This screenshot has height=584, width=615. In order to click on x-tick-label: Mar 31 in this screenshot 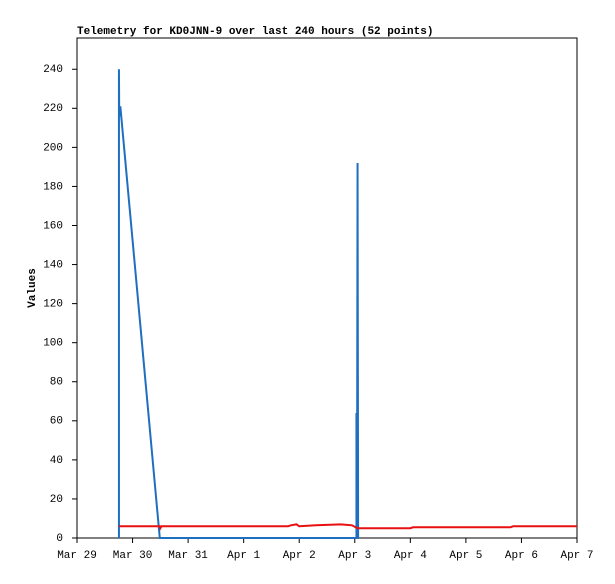, I will do `click(188, 556)`.